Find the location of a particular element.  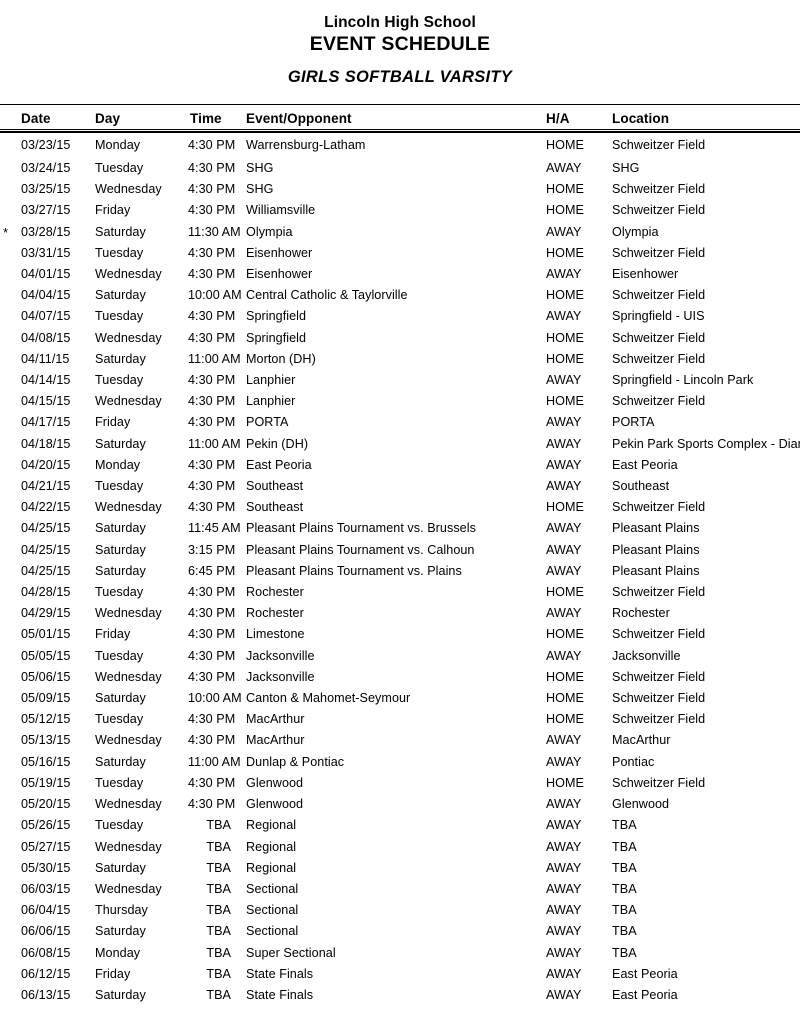

page-title: EVENT SCHEDULE is located at coordinates (400, 44).